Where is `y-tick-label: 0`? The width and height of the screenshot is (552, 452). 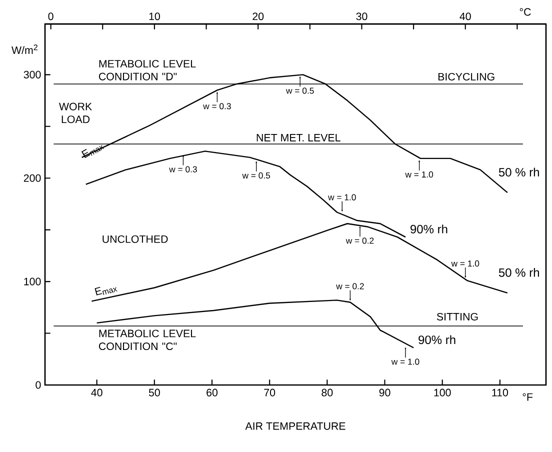
y-tick-label: 0 is located at coordinates (38, 385).